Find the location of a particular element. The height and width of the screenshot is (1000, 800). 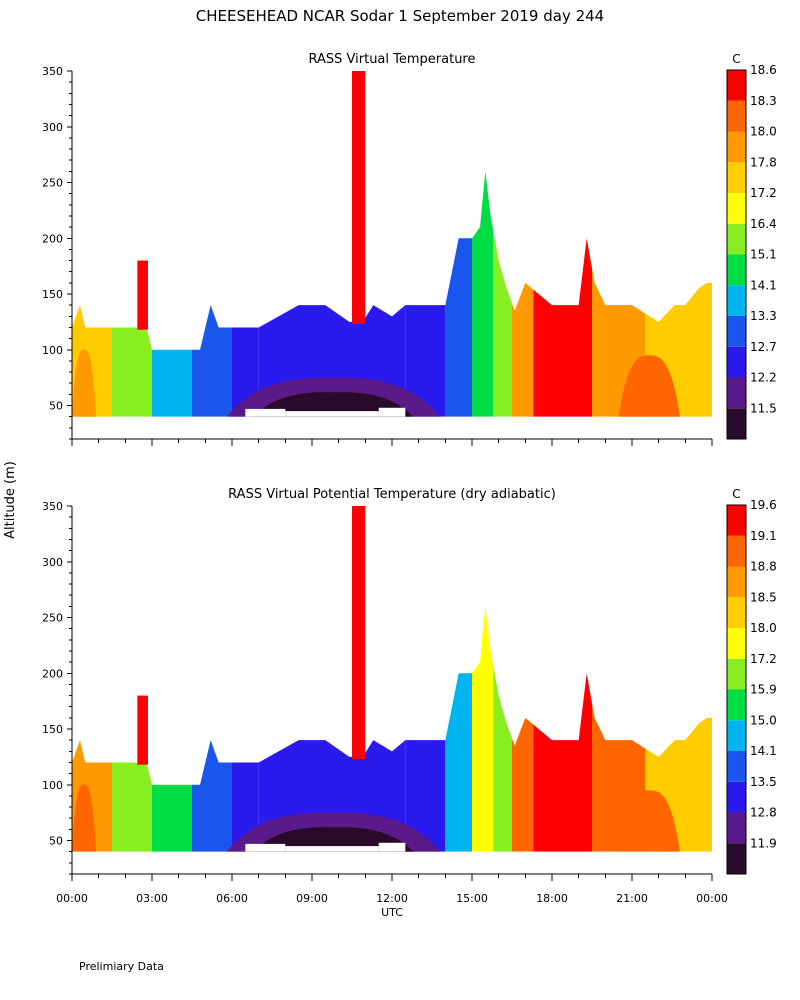

y-tick-label: 300 is located at coordinates (52, 562).